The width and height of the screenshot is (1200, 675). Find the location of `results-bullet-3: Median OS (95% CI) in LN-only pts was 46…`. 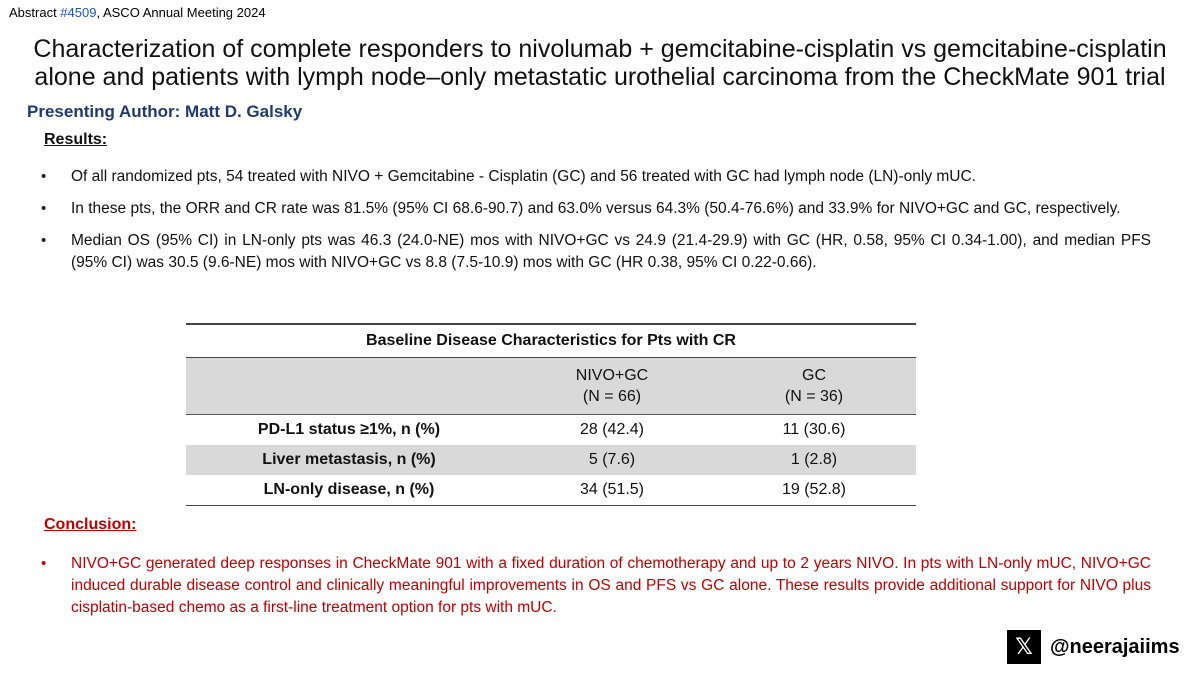

results-bullet-3: Median OS (95% CI) in LN-only pts was 46… is located at coordinates (611, 251).